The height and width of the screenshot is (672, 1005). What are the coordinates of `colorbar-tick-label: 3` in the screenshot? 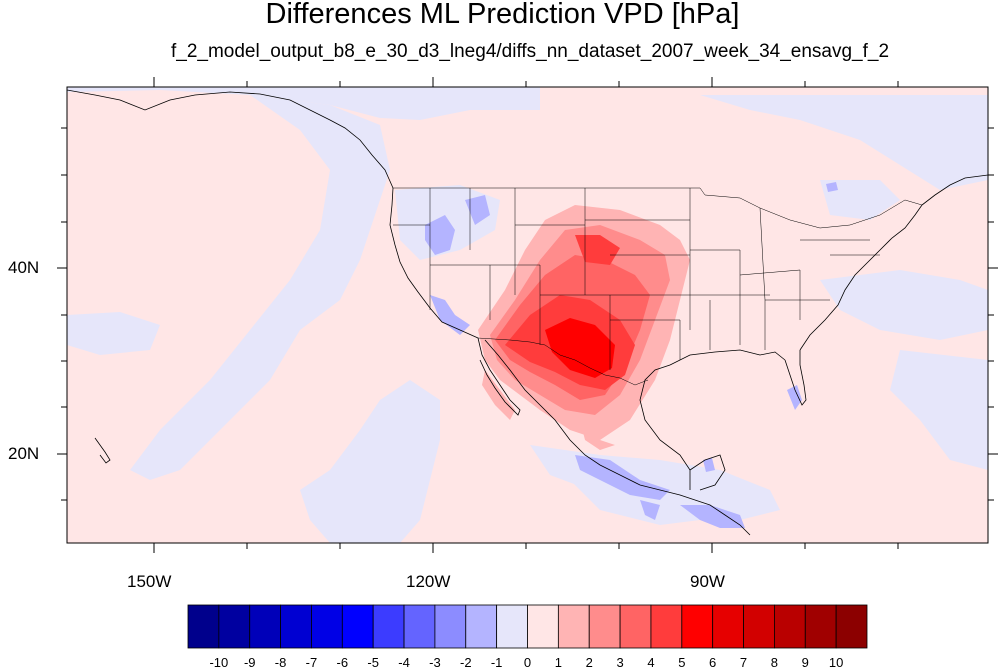 It's located at (620, 662).